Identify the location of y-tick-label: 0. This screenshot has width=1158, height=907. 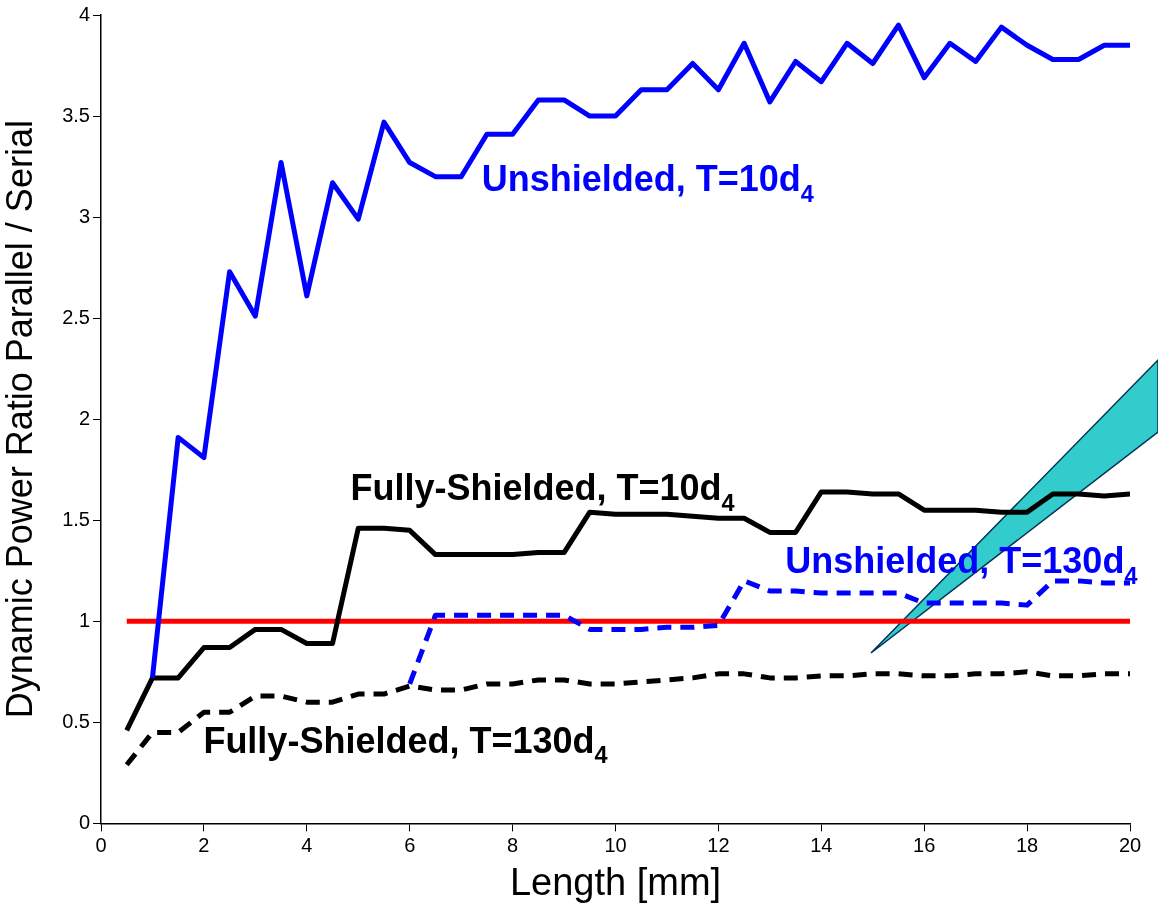
(84, 821).